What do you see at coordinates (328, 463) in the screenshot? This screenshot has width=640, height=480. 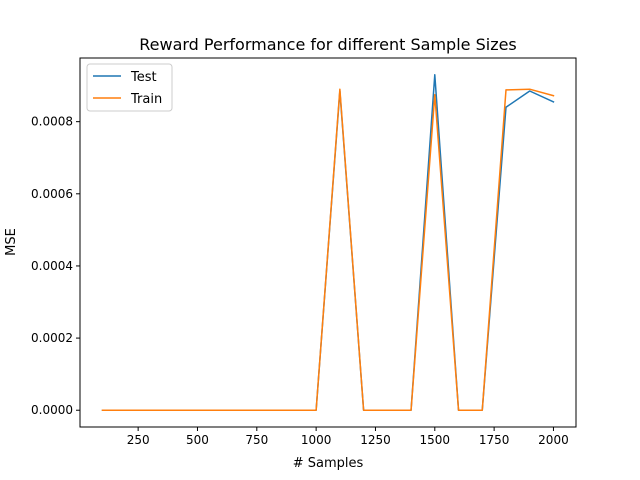 I see `x-axis-label: # Samples` at bounding box center [328, 463].